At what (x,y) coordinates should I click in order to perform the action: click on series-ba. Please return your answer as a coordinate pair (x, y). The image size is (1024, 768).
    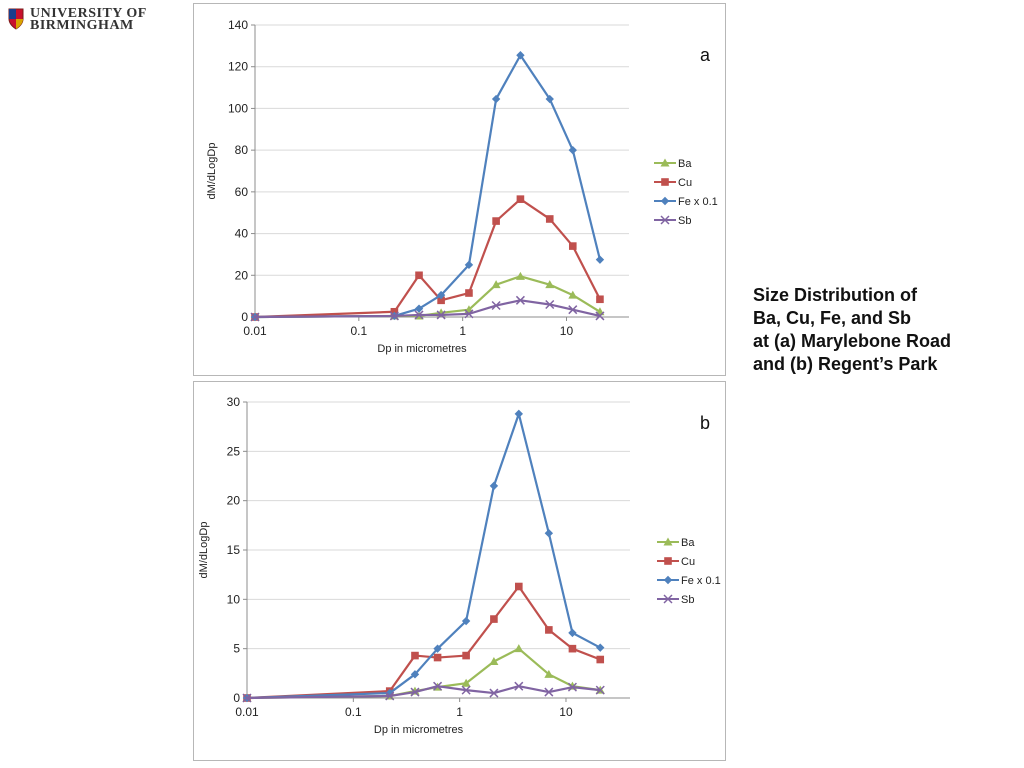
    Looking at the image, I should click on (427, 296).